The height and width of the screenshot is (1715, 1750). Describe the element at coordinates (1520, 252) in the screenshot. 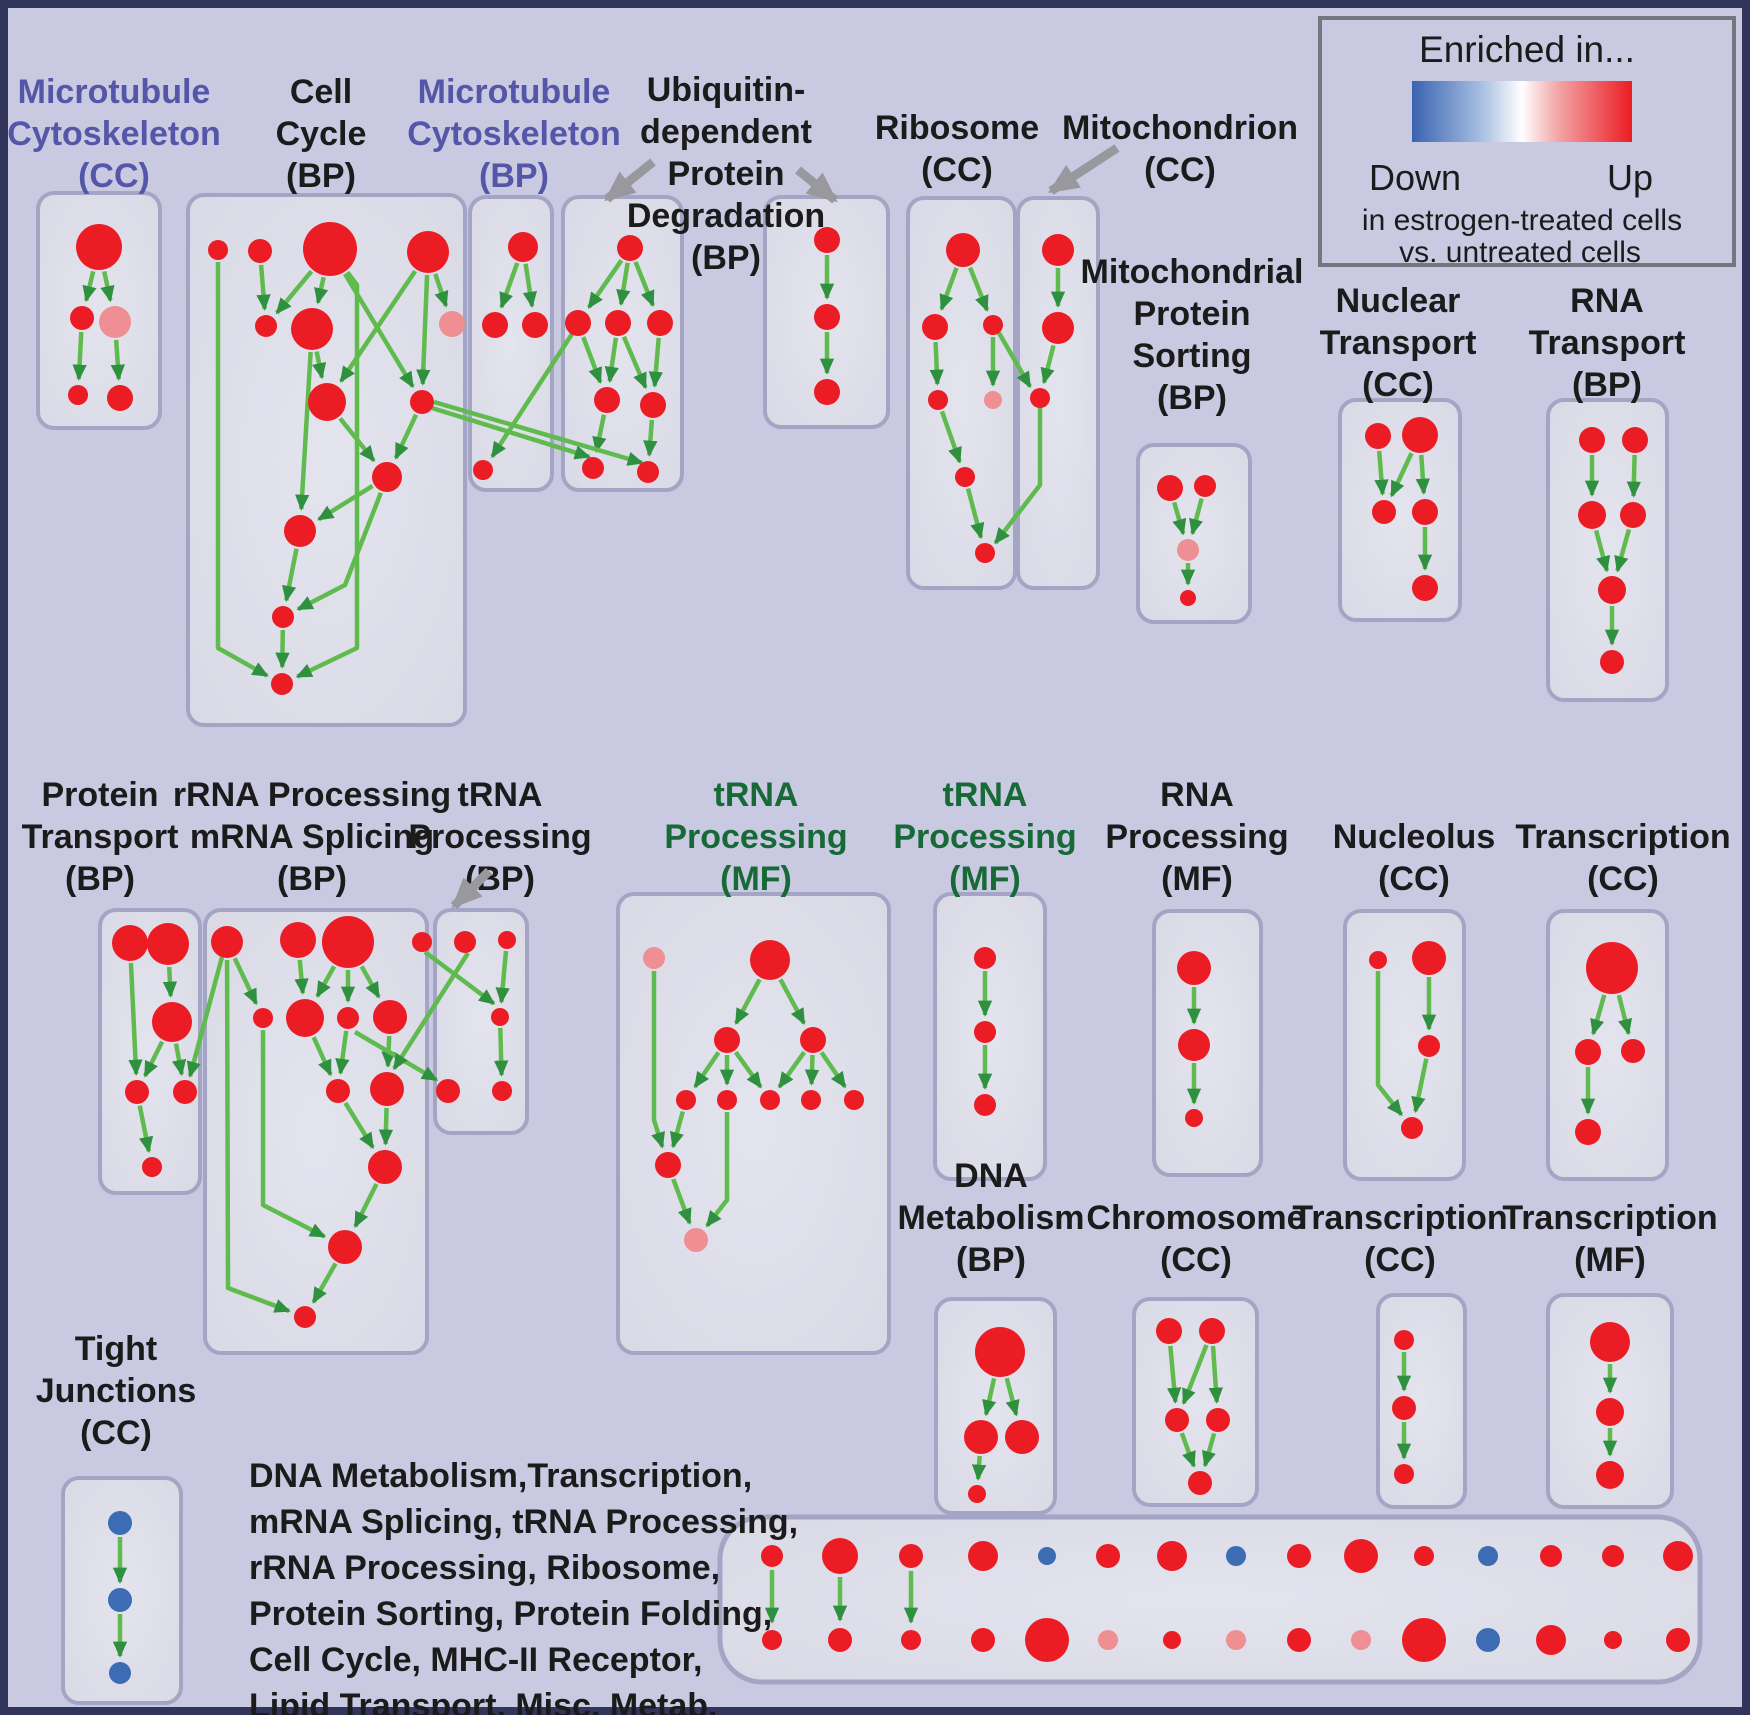

I see `legend-subtitle-2: vs. untreated cells` at that location.